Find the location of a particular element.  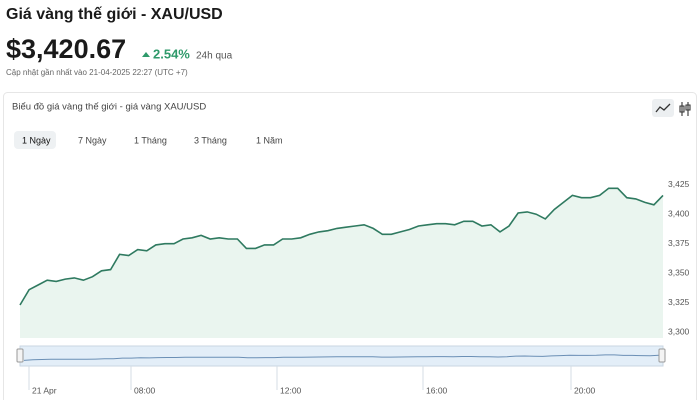

y-tick-label: 3,300 is located at coordinates (679, 331).